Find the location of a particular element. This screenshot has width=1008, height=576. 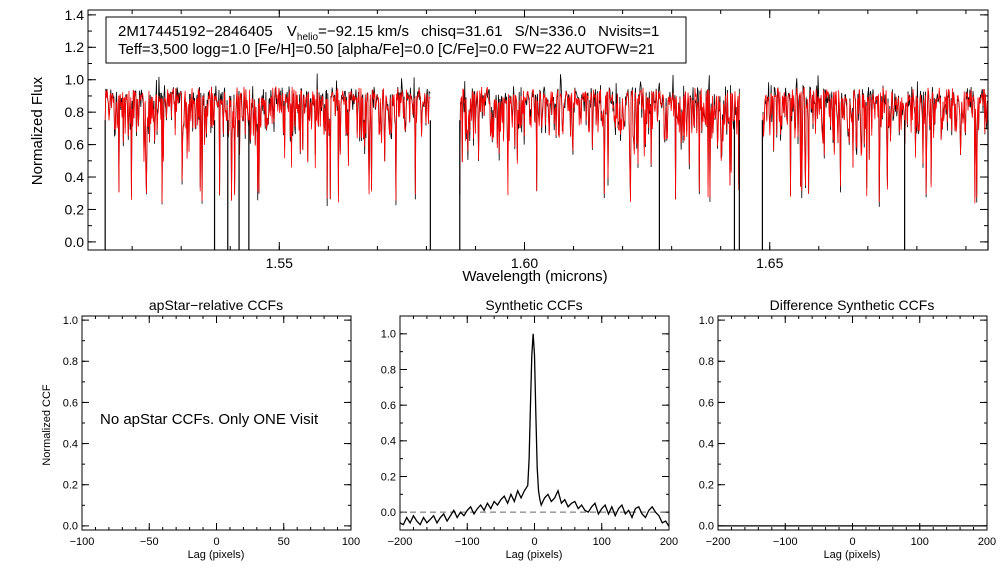

info-sn: S/N=336.0 is located at coordinates (550, 31).